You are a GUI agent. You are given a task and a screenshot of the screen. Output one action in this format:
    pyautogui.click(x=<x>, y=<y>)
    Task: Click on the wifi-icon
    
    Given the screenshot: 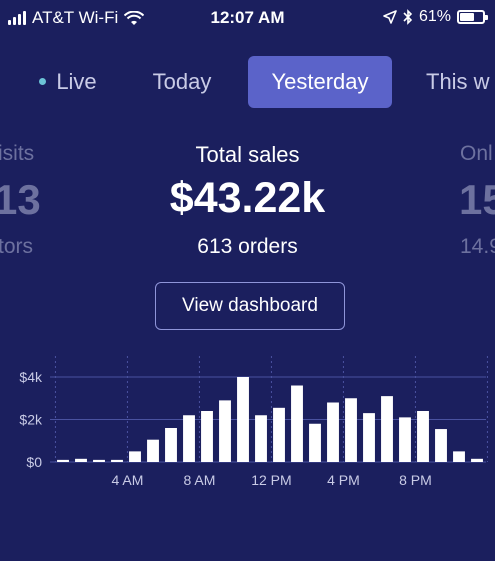 What is the action you would take?
    pyautogui.click(x=134, y=17)
    